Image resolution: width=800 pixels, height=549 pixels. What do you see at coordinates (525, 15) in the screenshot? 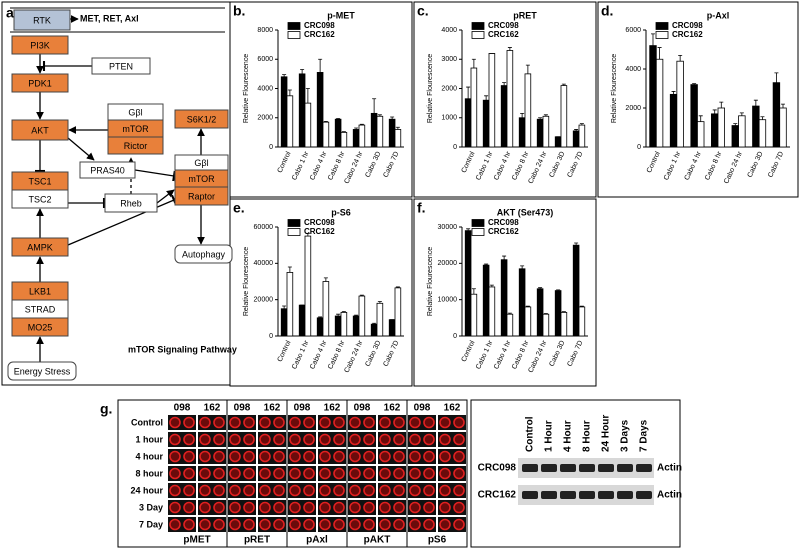
I see `chart-title: pRET` at bounding box center [525, 15].